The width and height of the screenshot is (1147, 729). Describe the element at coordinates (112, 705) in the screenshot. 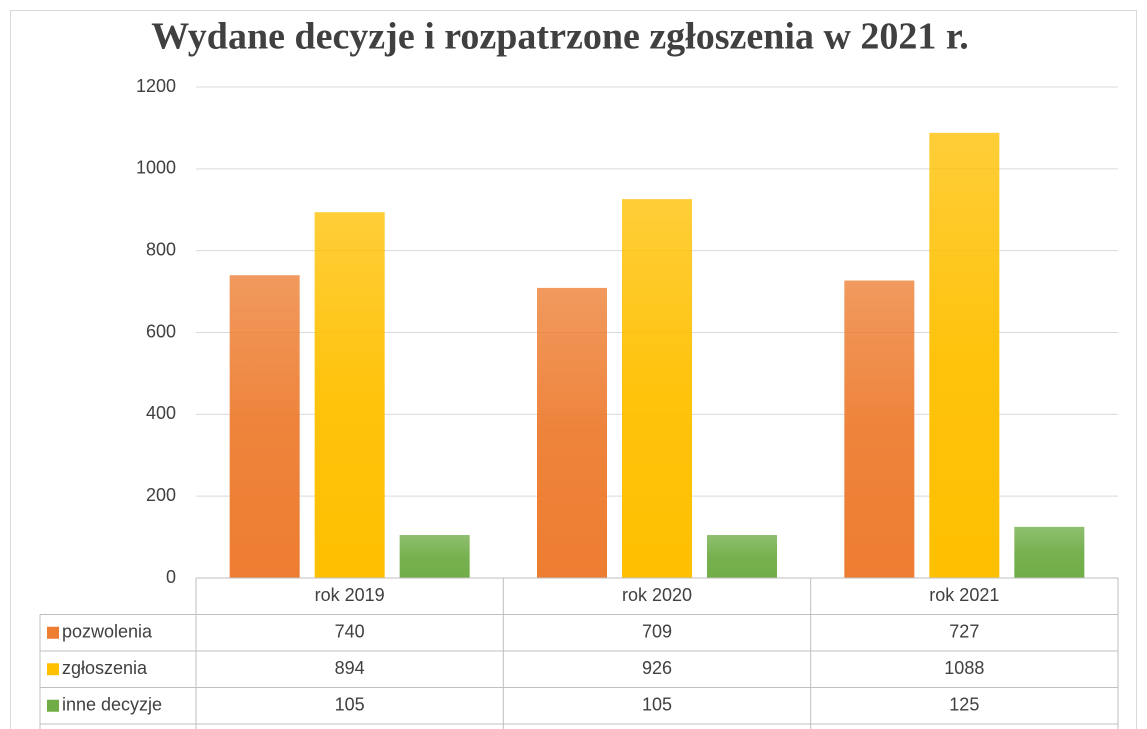

I see `legend-label: inne decyzje` at that location.